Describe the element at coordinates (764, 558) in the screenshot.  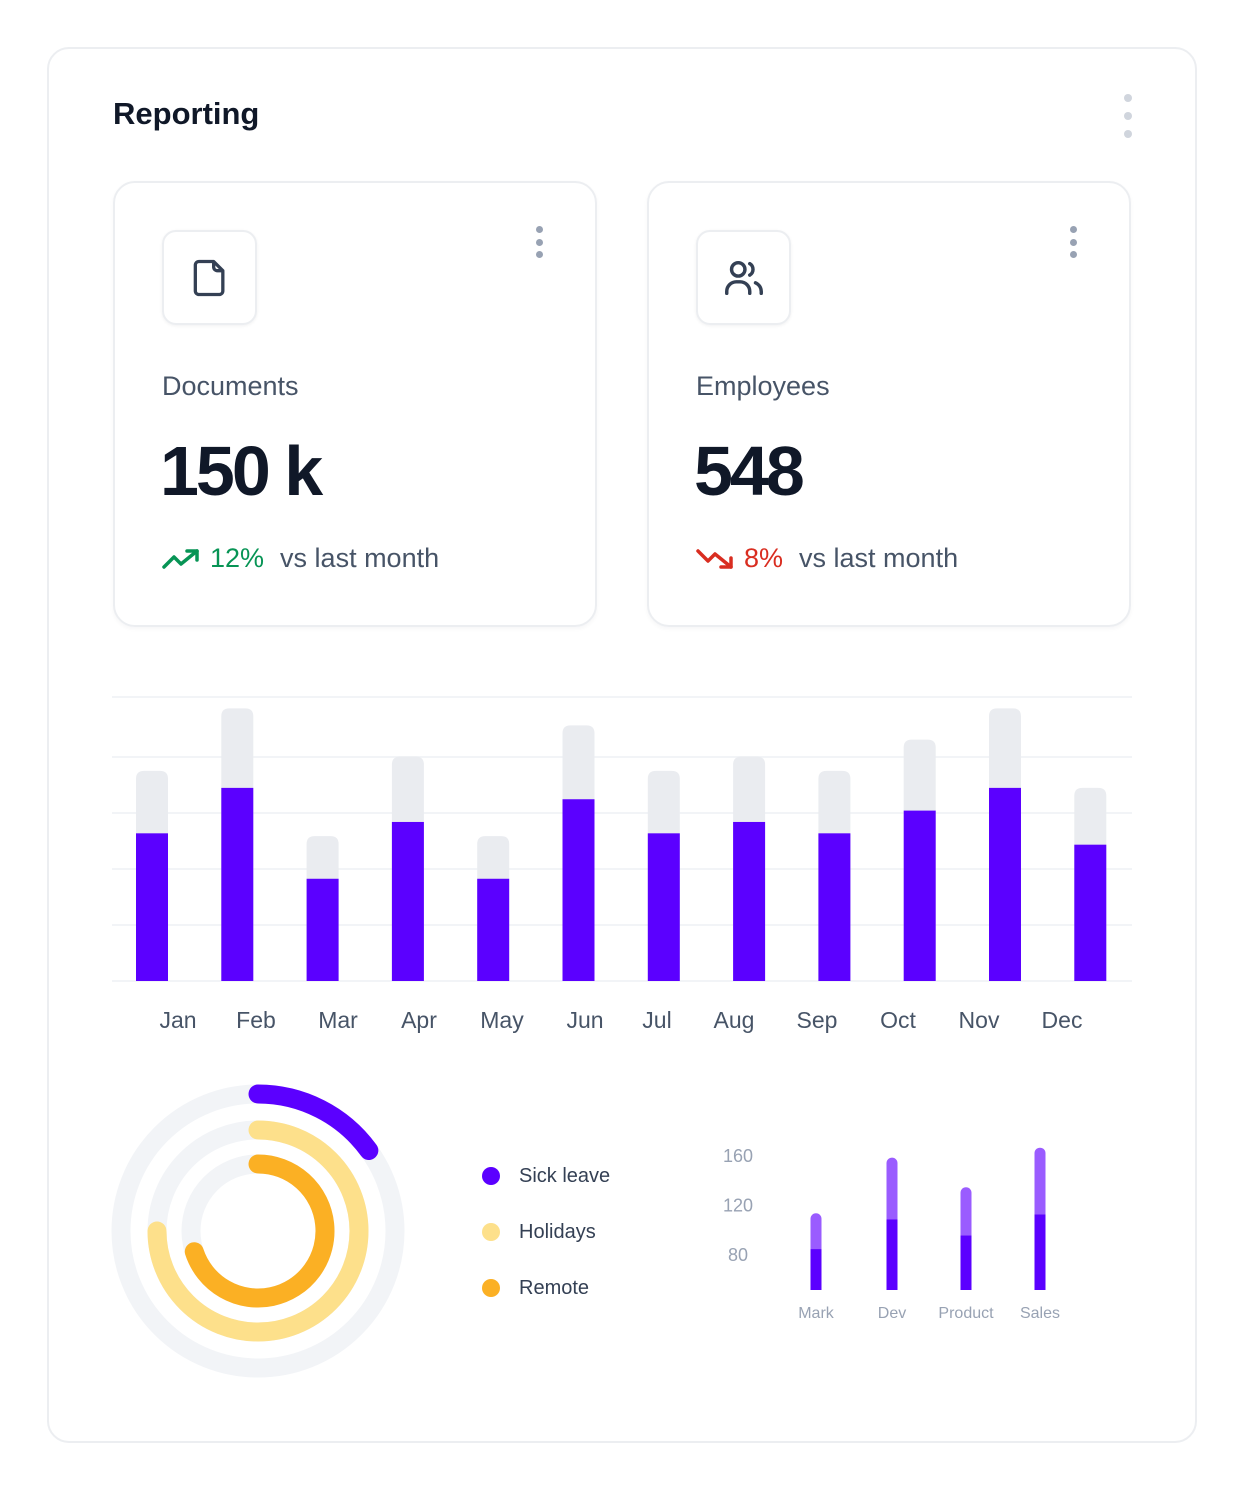
I see `stat-change: 8%` at that location.